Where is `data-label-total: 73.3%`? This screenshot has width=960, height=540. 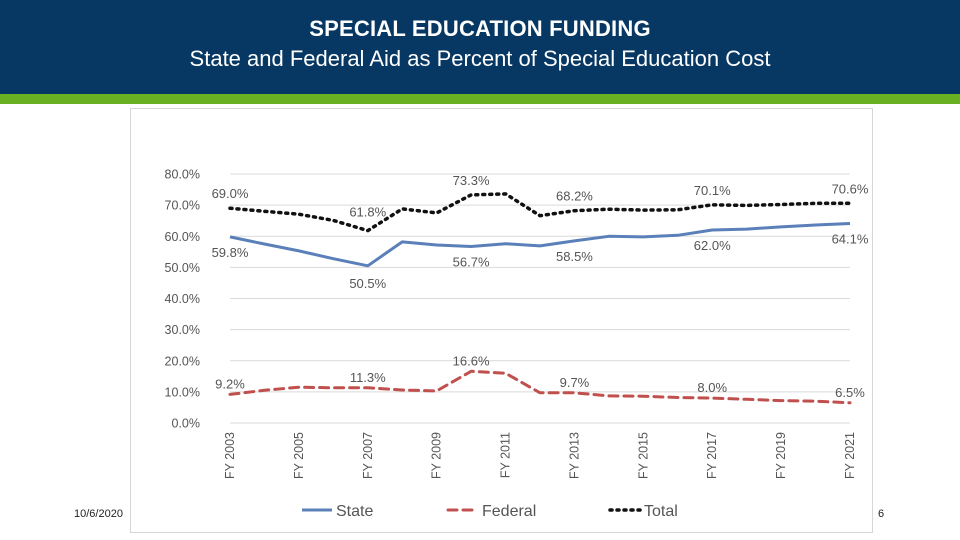
data-label-total: 73.3% is located at coordinates (471, 180).